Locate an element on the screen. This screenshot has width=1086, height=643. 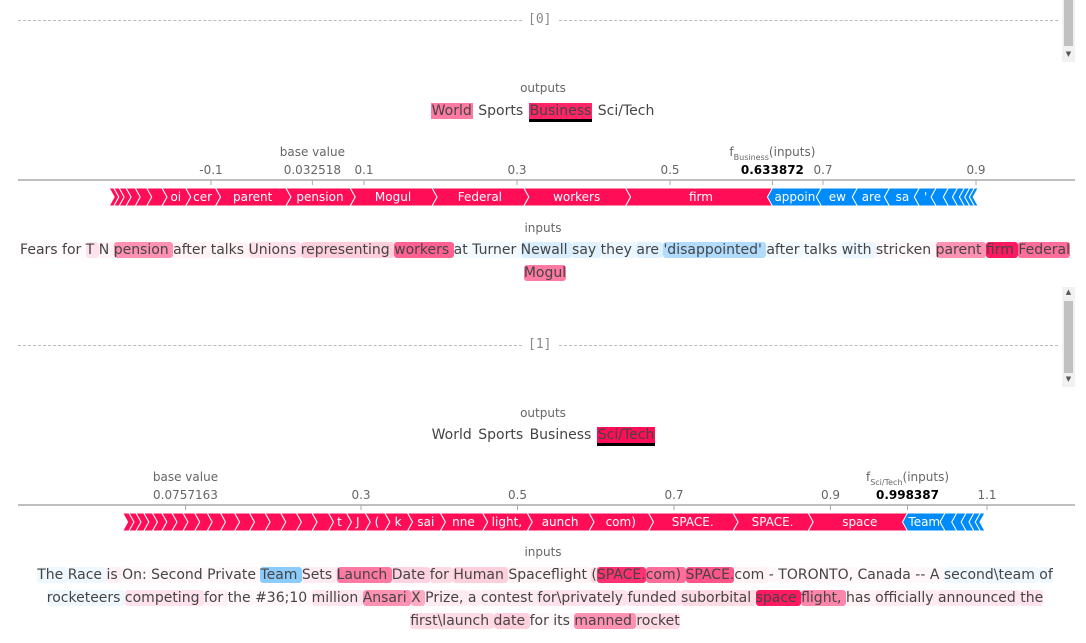
input-token: a is located at coordinates (474, 598).